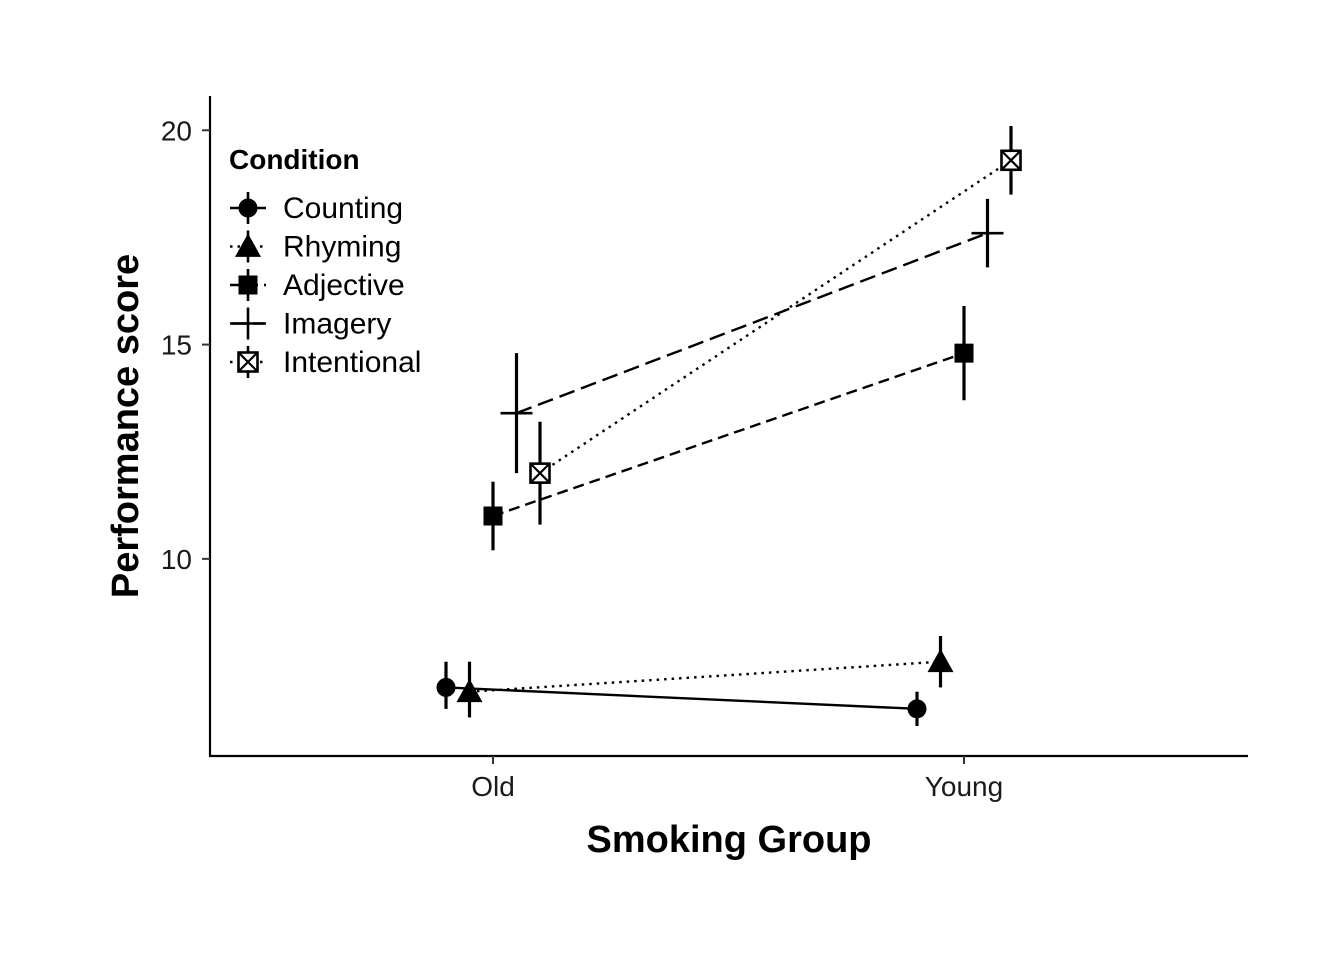  Describe the element at coordinates (493, 786) in the screenshot. I see `x-tick-label-old: Old` at that location.